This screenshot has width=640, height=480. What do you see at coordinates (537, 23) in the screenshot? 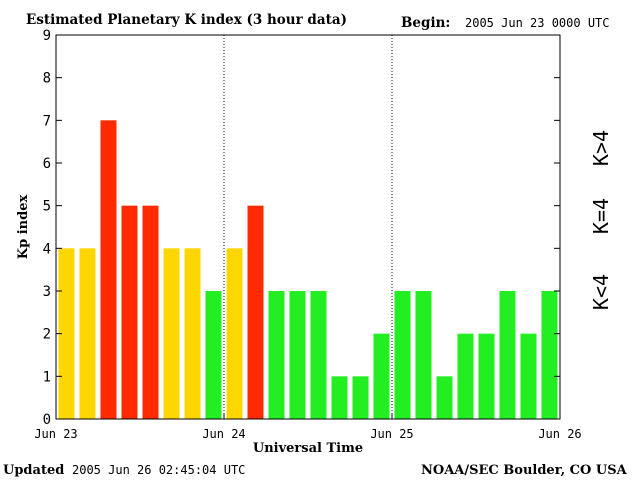
I see `begin-value: 2005 Jun 23 0000 UTC` at bounding box center [537, 23].